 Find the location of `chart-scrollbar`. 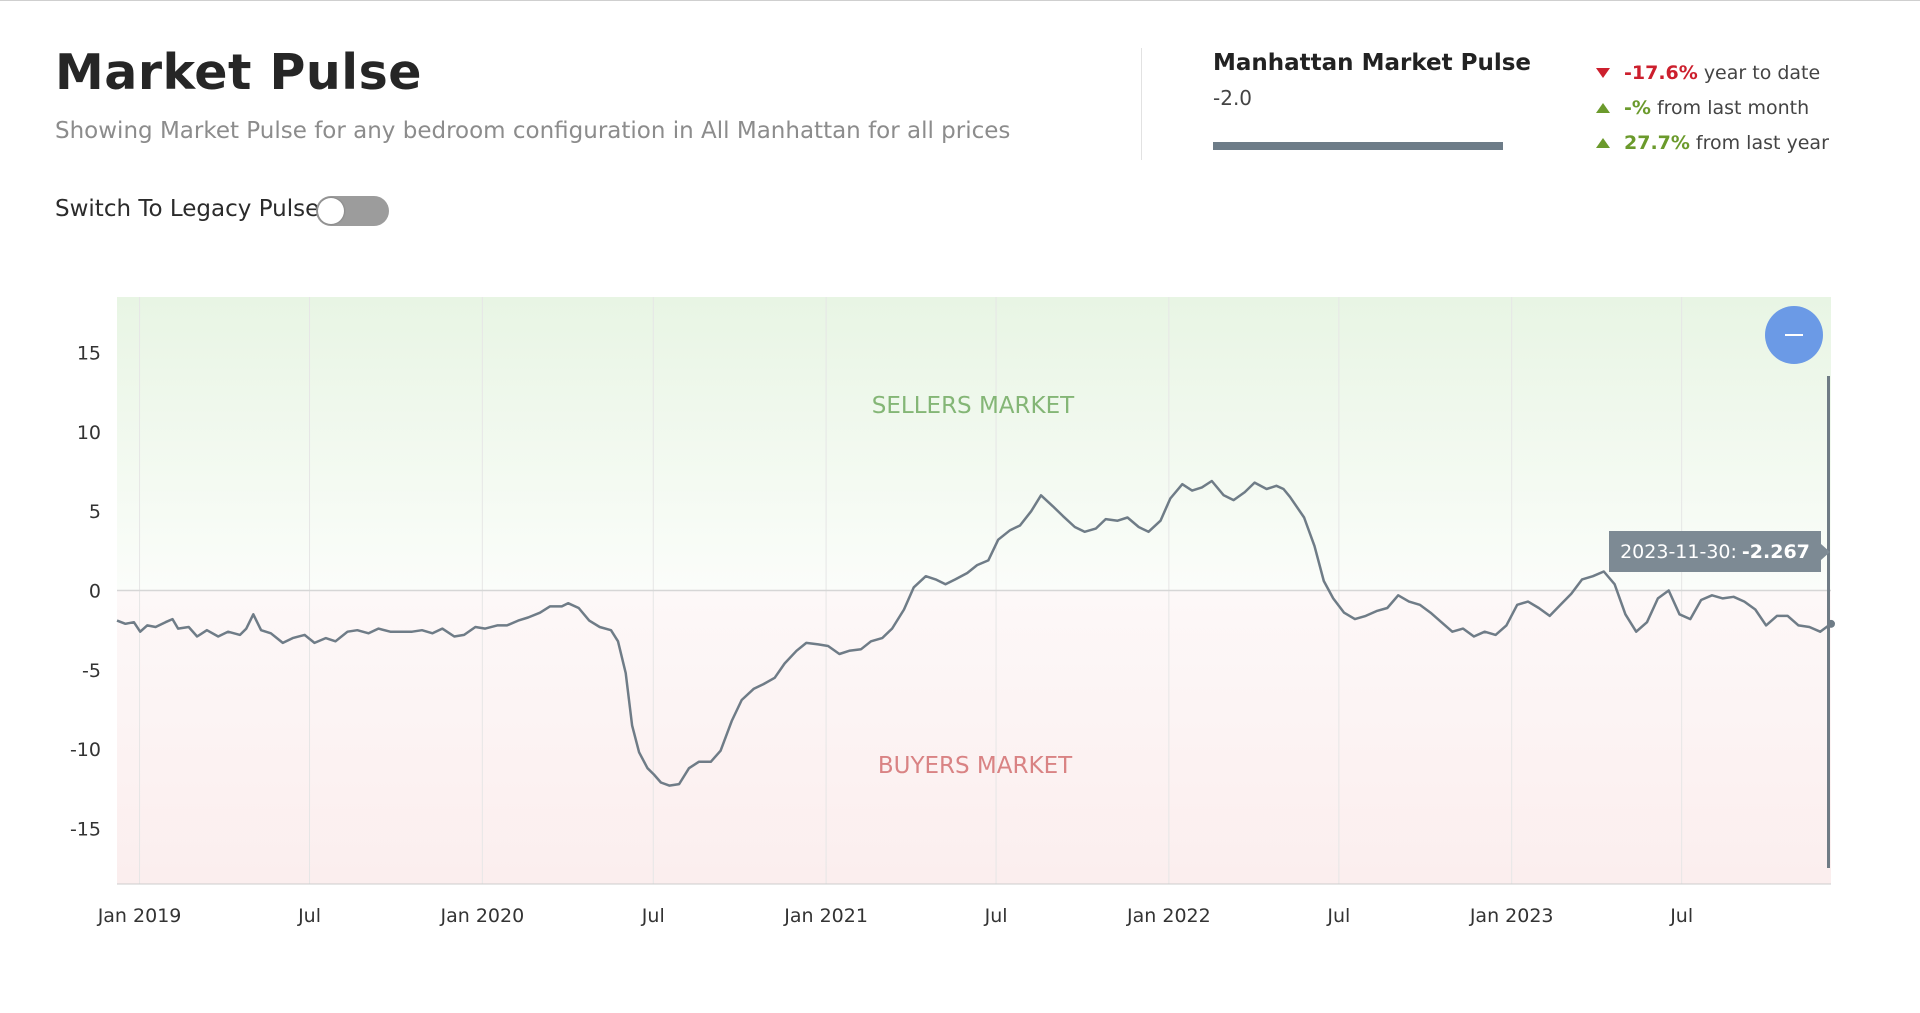

chart-scrollbar is located at coordinates (1828, 622).